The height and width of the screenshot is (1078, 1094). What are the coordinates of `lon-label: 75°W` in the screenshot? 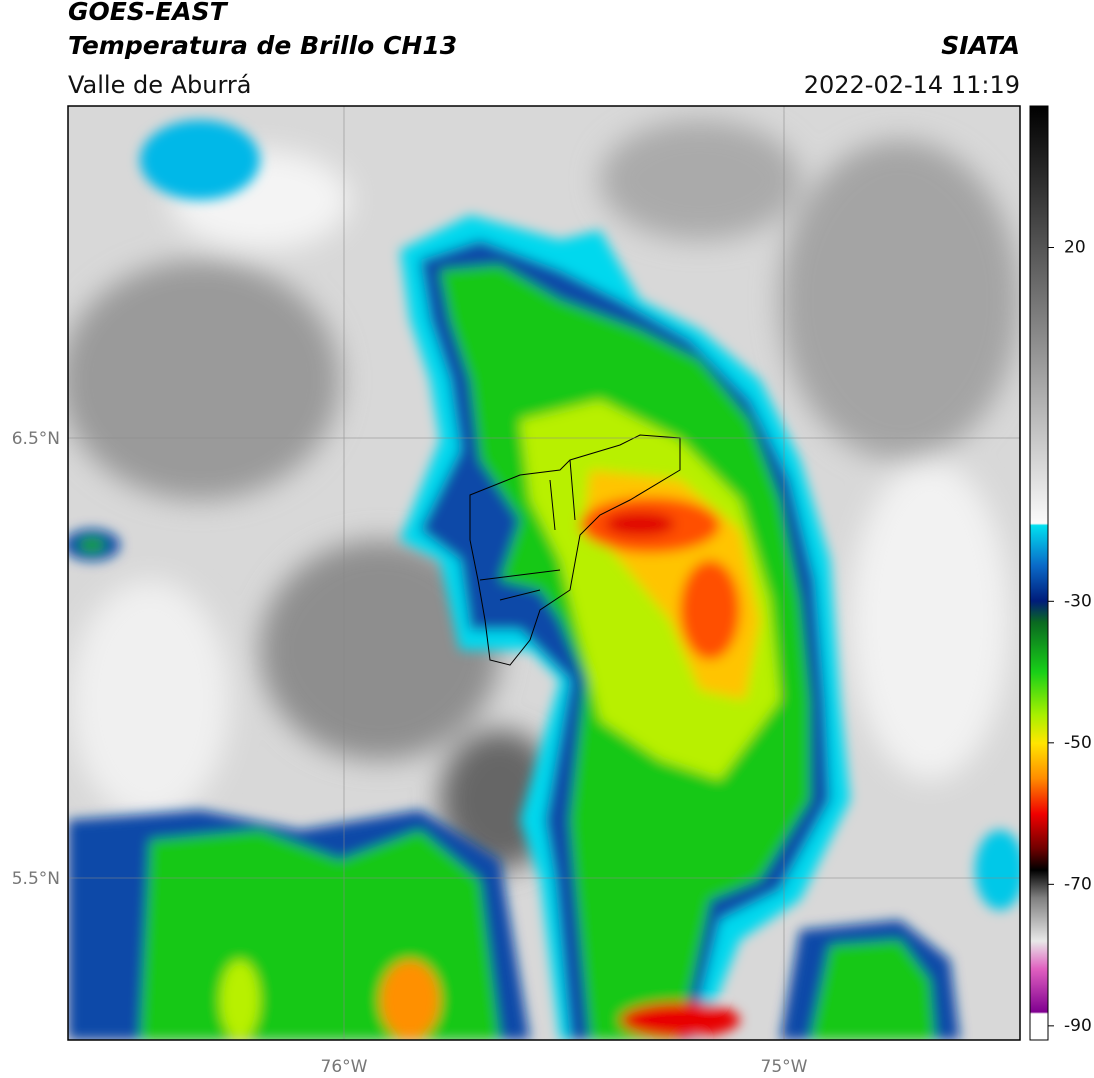 It's located at (784, 1067).